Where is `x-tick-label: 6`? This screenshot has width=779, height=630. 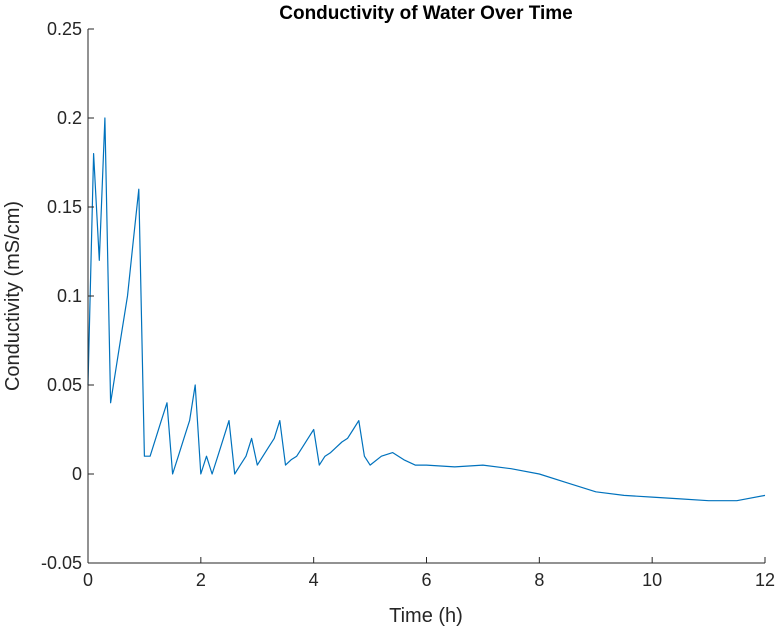 x-tick-label: 6 is located at coordinates (426, 580).